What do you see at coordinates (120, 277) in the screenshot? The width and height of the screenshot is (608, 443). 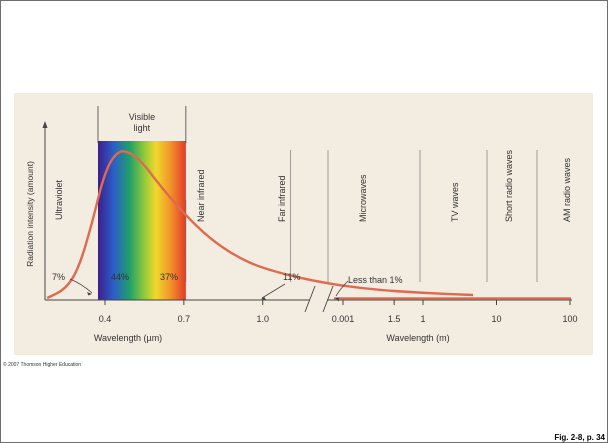 I see `percent-label: 44%` at bounding box center [120, 277].